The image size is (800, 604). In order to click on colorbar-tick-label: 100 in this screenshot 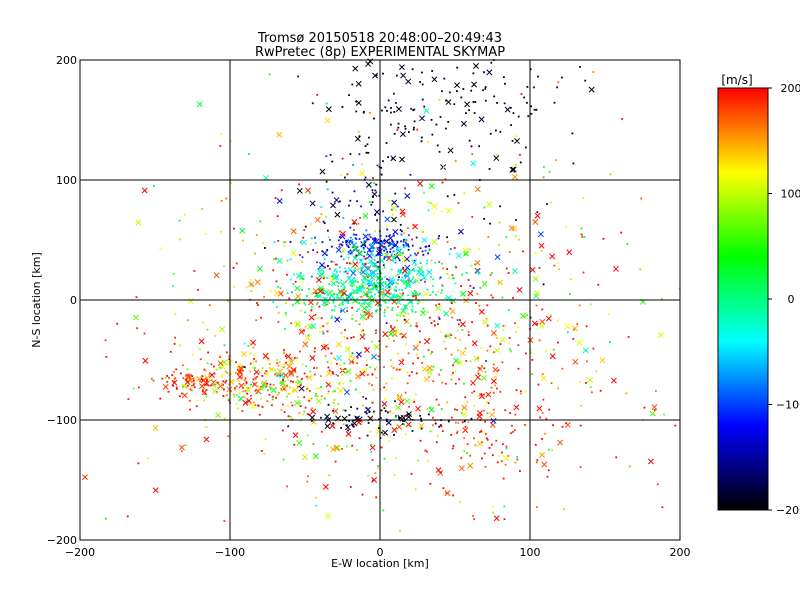, I will do `click(790, 194)`.